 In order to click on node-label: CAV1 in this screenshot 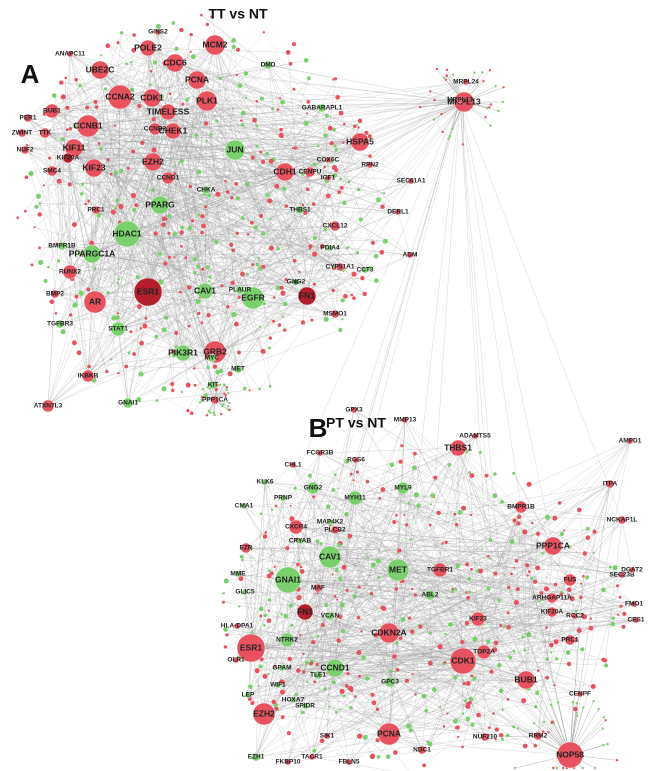, I will do `click(205, 290)`.